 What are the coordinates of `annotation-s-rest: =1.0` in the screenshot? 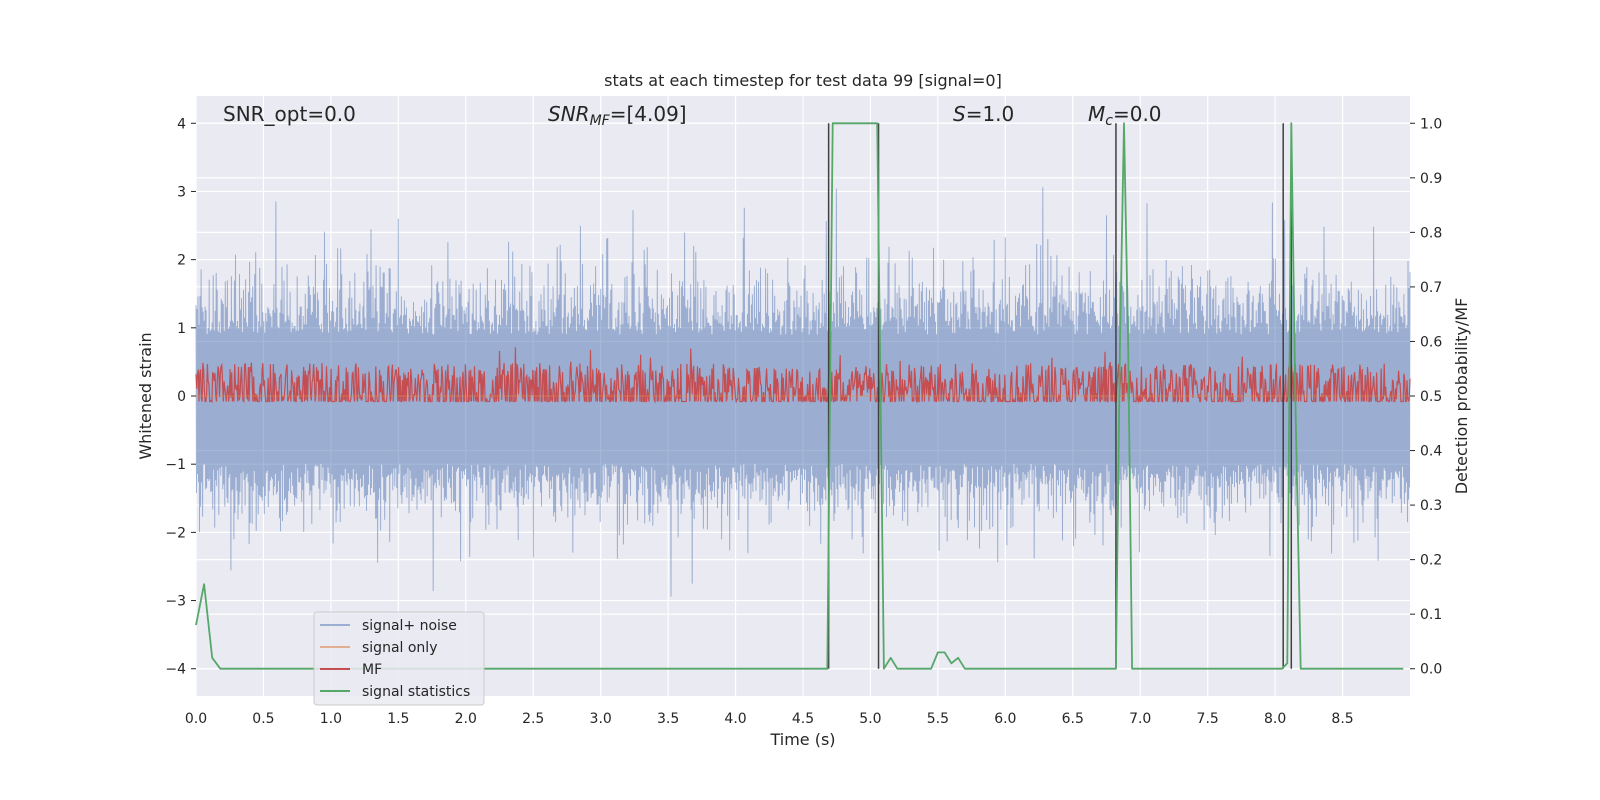 It's located at (990, 114).